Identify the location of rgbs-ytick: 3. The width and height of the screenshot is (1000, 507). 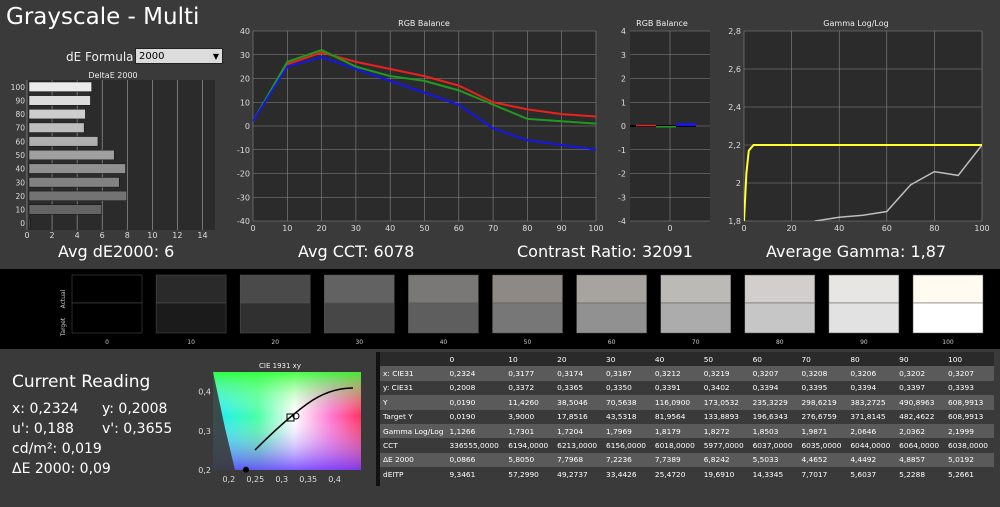
(623, 55).